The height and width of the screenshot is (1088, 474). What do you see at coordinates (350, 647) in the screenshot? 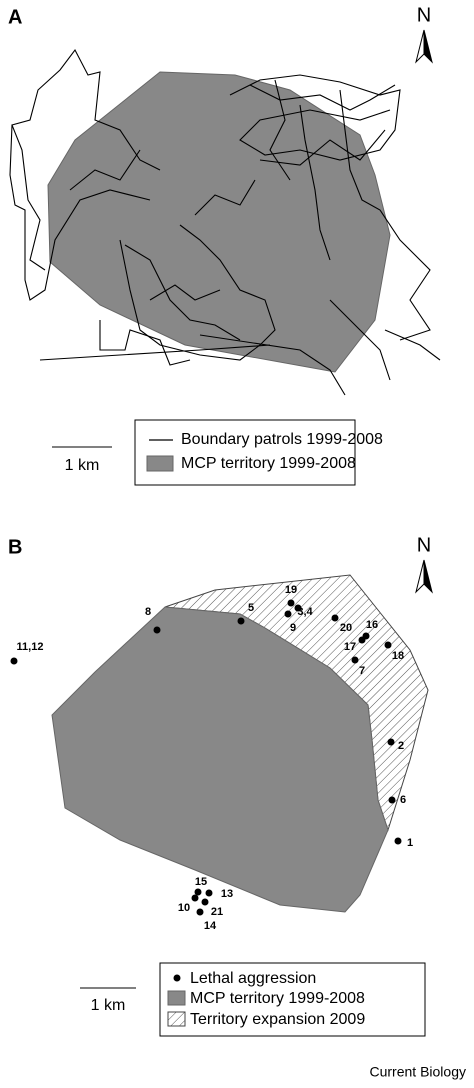
I see `point-label: 17` at bounding box center [350, 647].